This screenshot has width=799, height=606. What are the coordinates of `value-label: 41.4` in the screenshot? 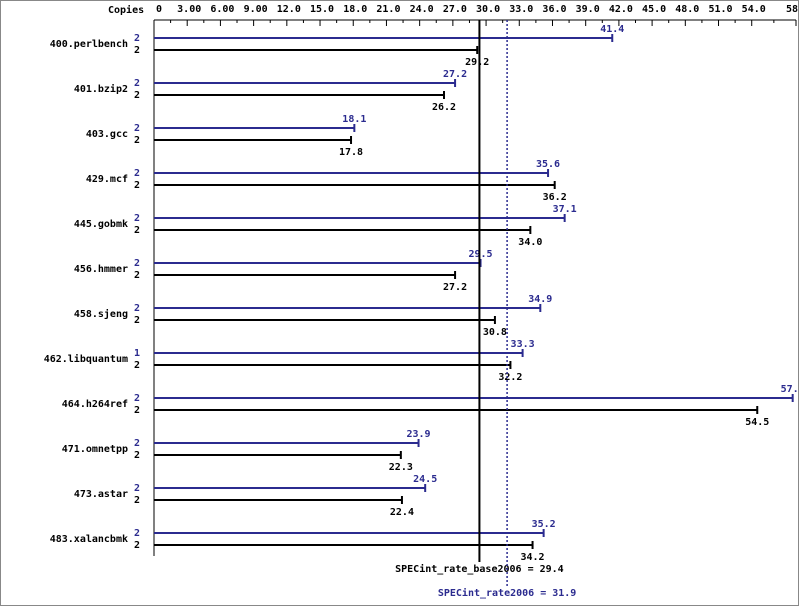 It's located at (612, 29).